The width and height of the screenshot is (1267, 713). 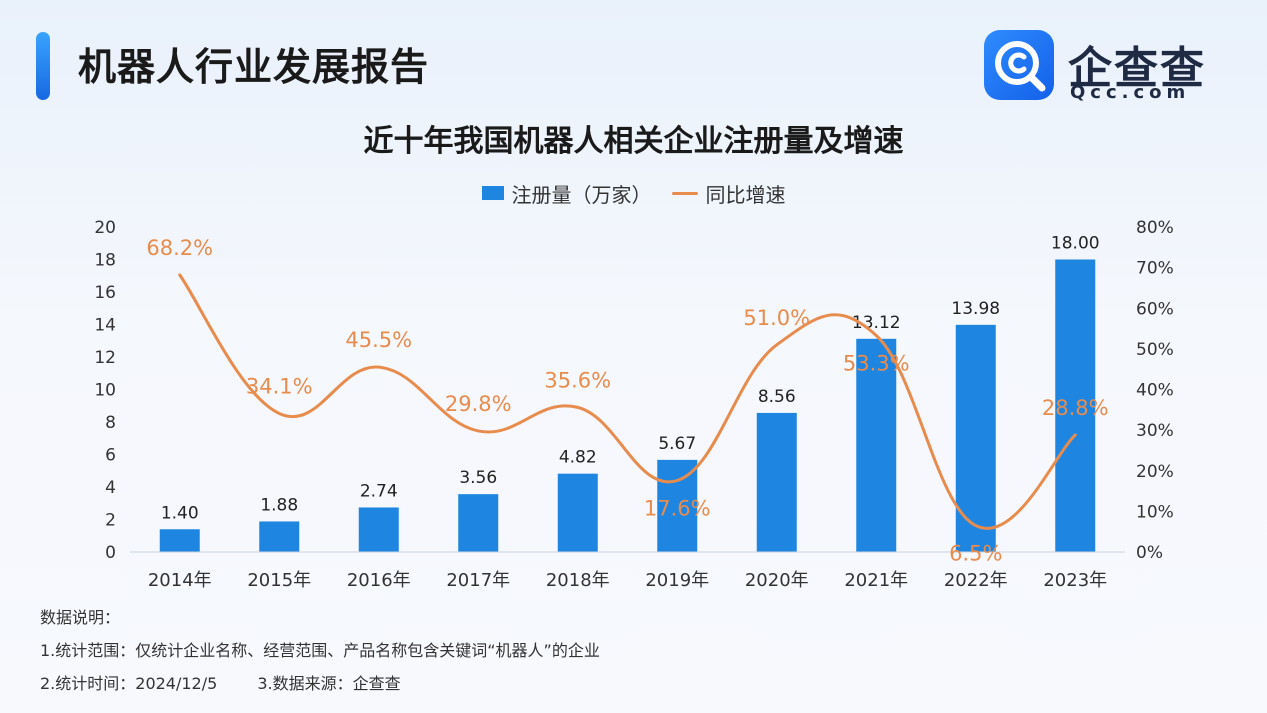 I want to click on y-left-tick-label: 10, so click(x=105, y=391).